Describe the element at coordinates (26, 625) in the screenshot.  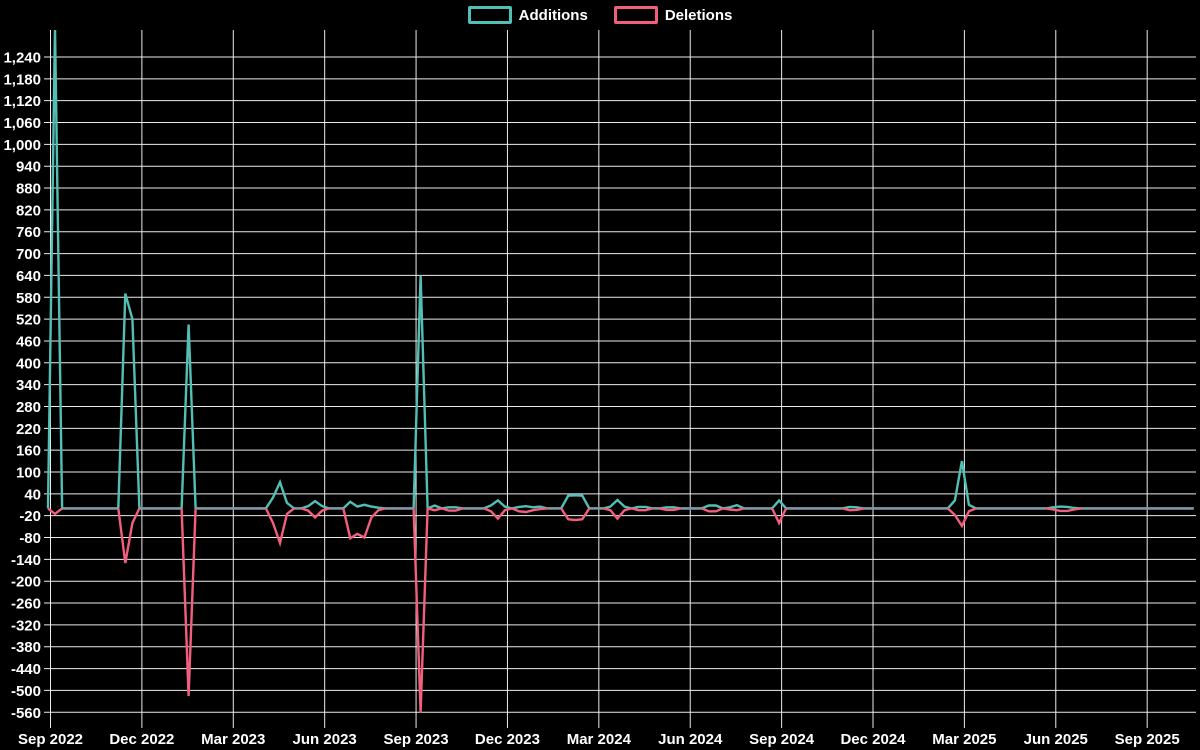
I see `y-tick-label: -320` at that location.